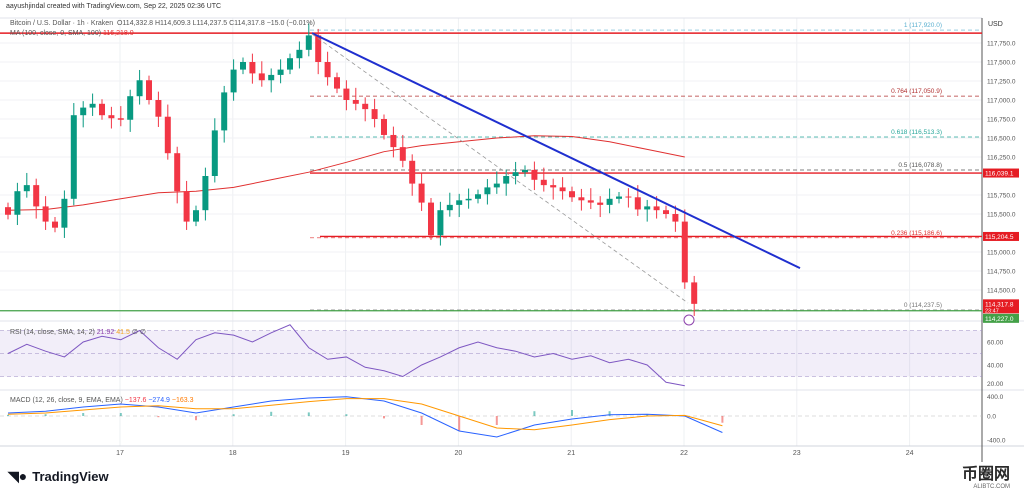  Describe the element at coordinates (1001, 120) in the screenshot. I see `price-tick-label: 116,750.0` at that location.